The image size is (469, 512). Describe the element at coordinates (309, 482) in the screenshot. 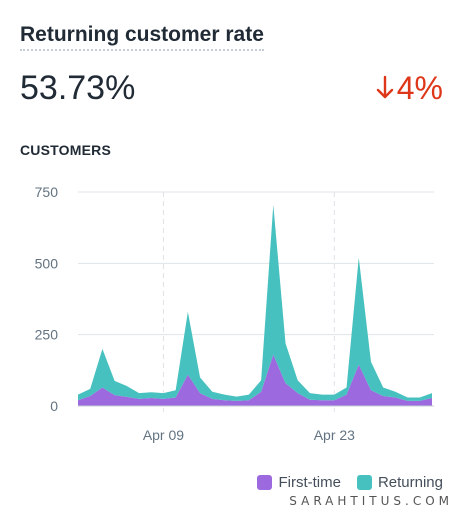

I see `legend-label-first-time: First-time` at that location.